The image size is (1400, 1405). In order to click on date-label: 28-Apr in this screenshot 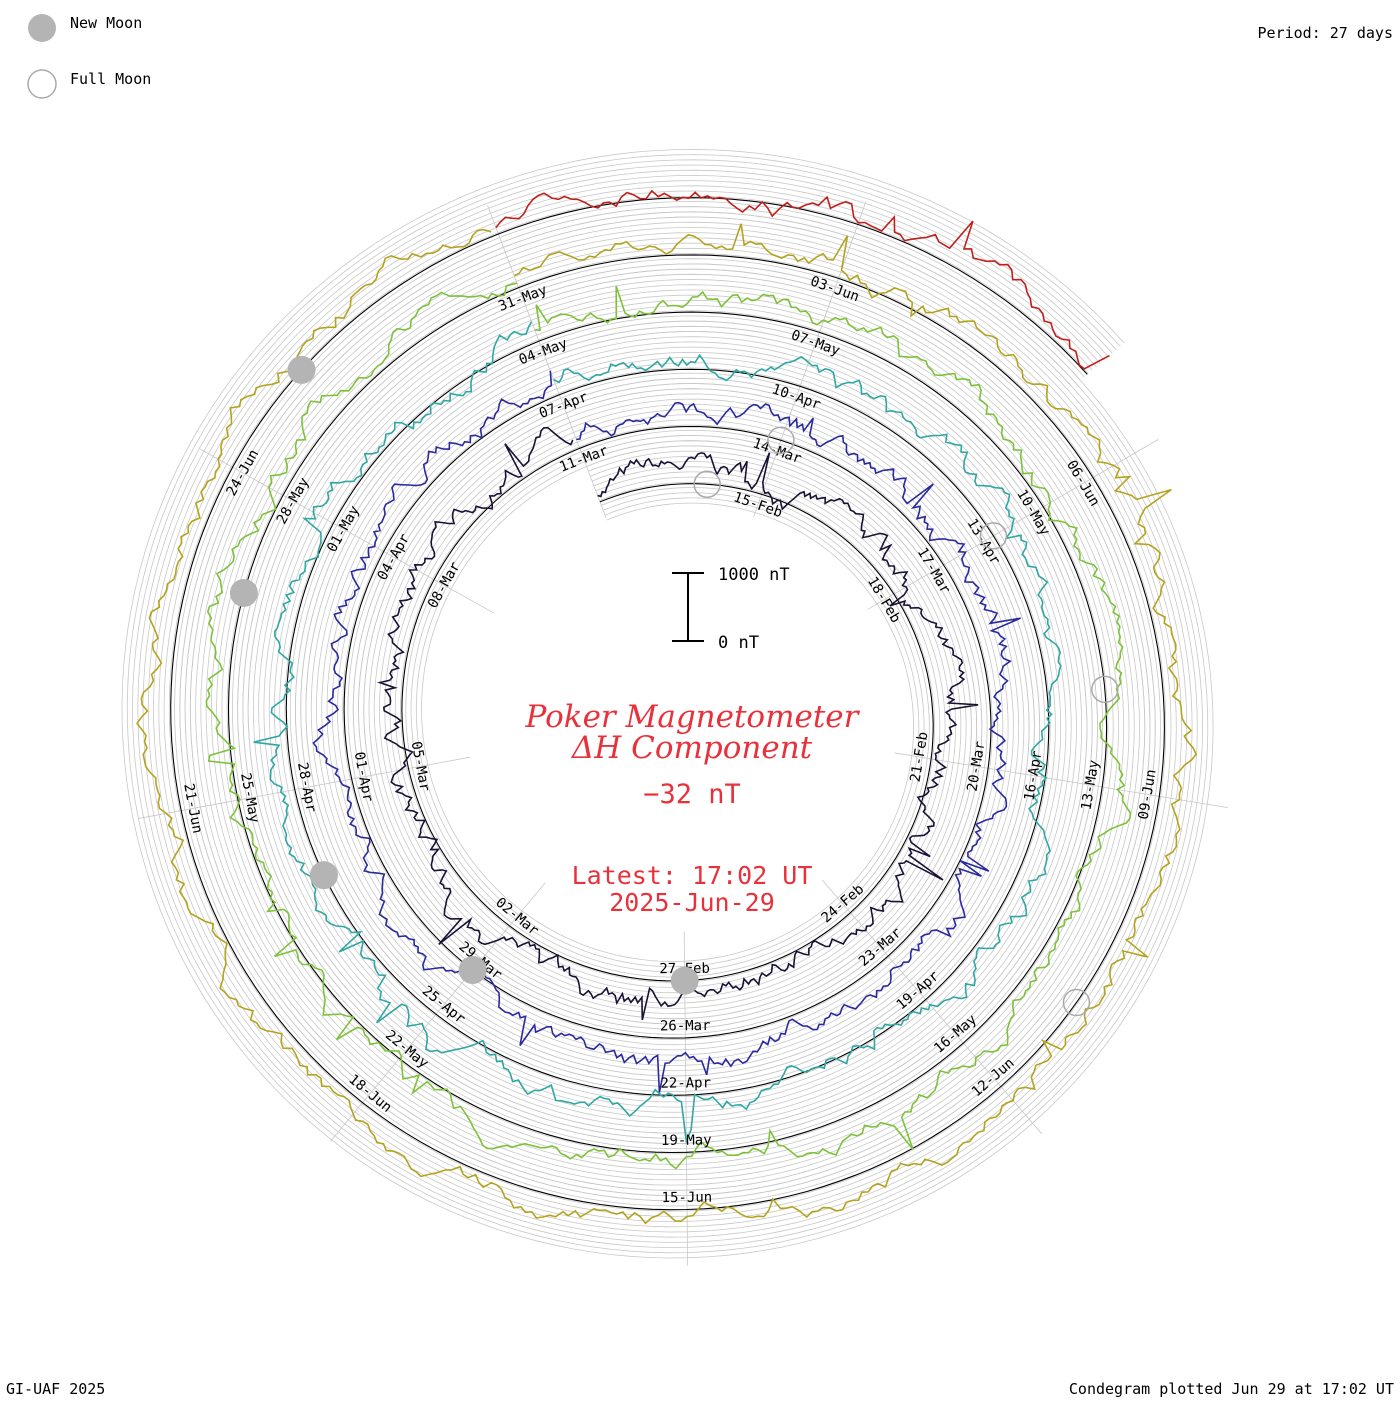, I will do `click(306, 787)`.